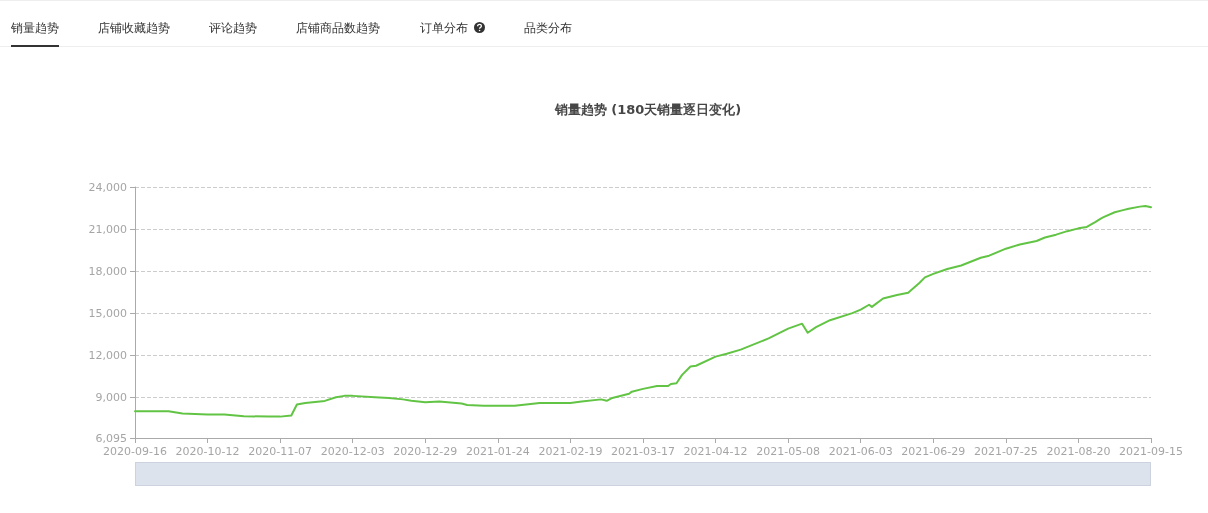  What do you see at coordinates (860, 451) in the screenshot?
I see `x-tick-label: 2021-06-03` at bounding box center [860, 451].